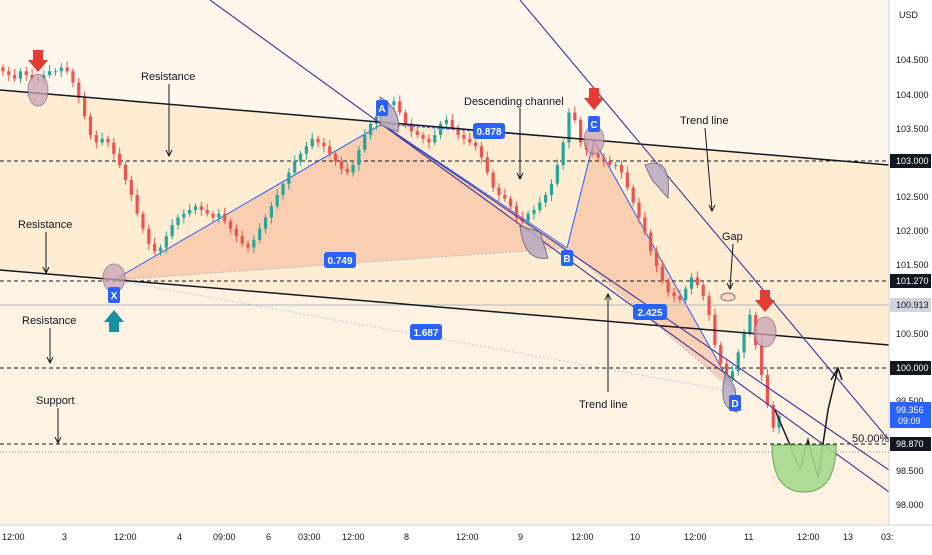 The height and width of the screenshot is (555, 932). What do you see at coordinates (425, 333) in the screenshot?
I see `svg-text: 1.687` at bounding box center [425, 333].